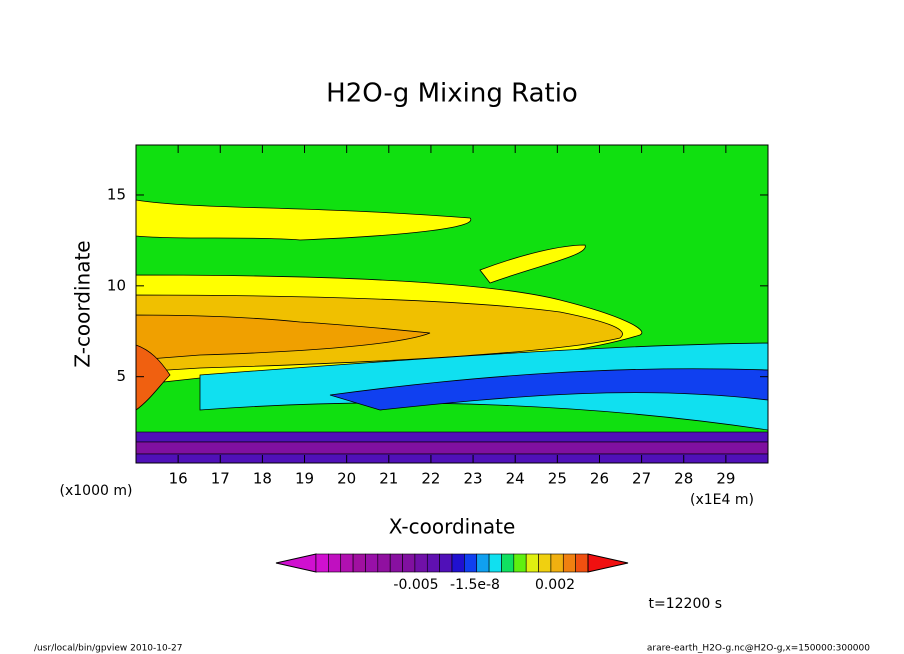 The image size is (904, 654). What do you see at coordinates (220, 479) in the screenshot?
I see `x-tick-label: 17` at bounding box center [220, 479].